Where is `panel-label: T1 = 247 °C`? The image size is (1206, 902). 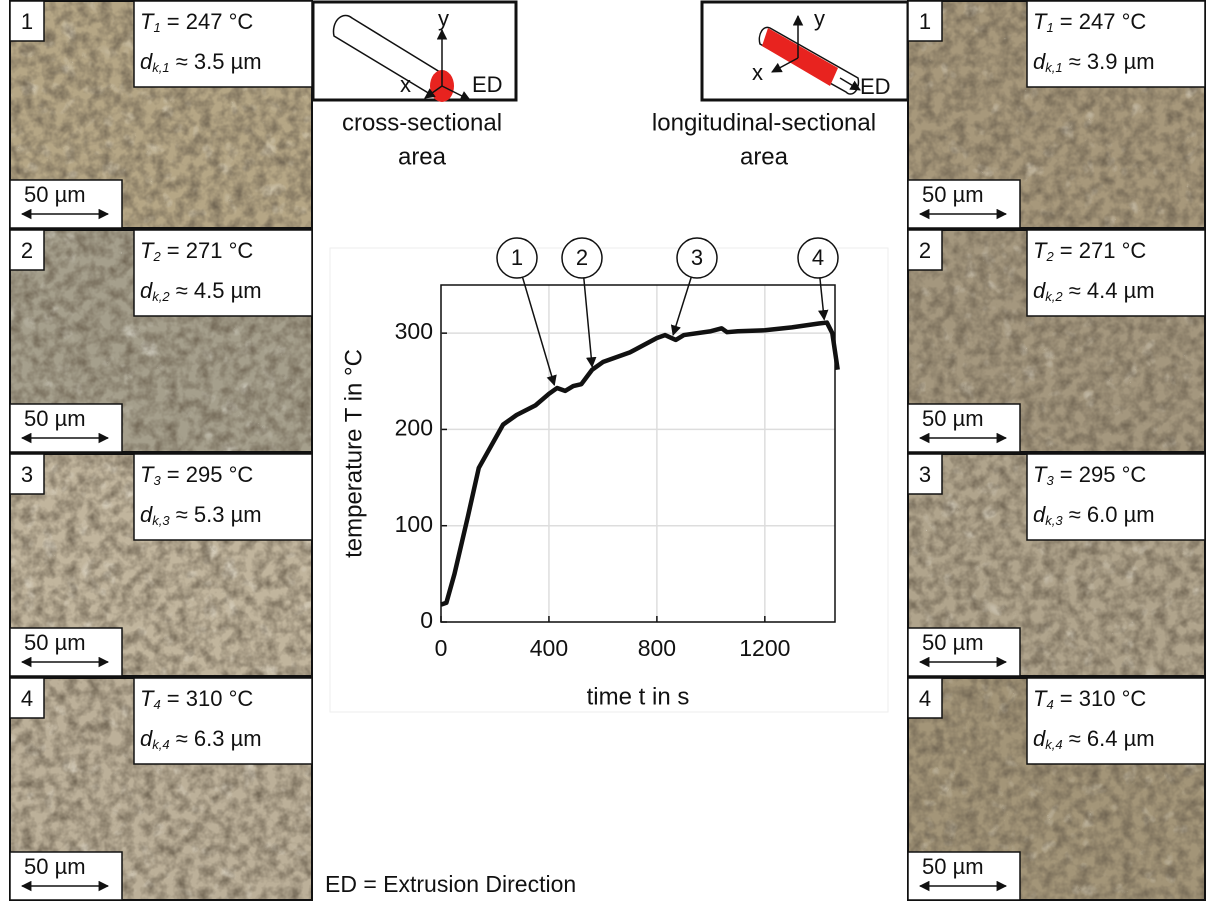 panel-label: T1 = 247 °C is located at coordinates (1089, 22).